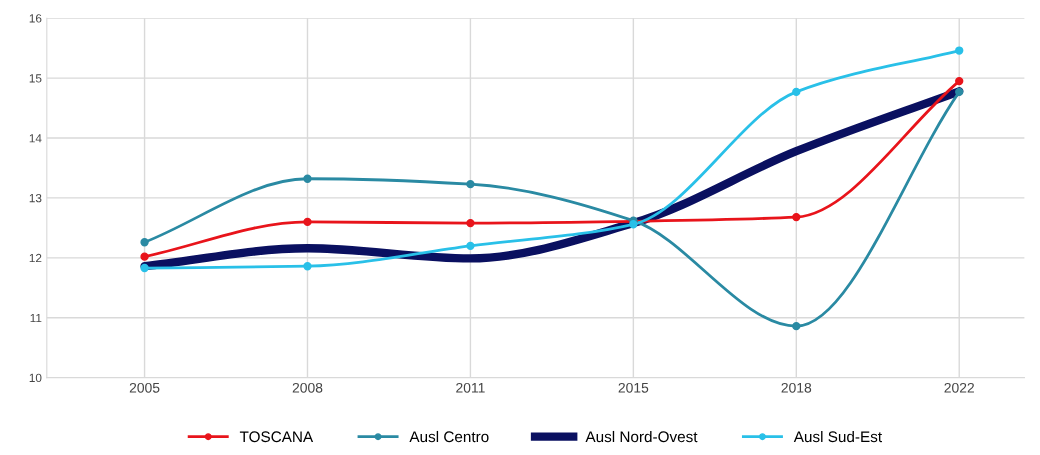  What do you see at coordinates (144, 387) in the screenshot?
I see `x-tick-label: 2005` at bounding box center [144, 387].